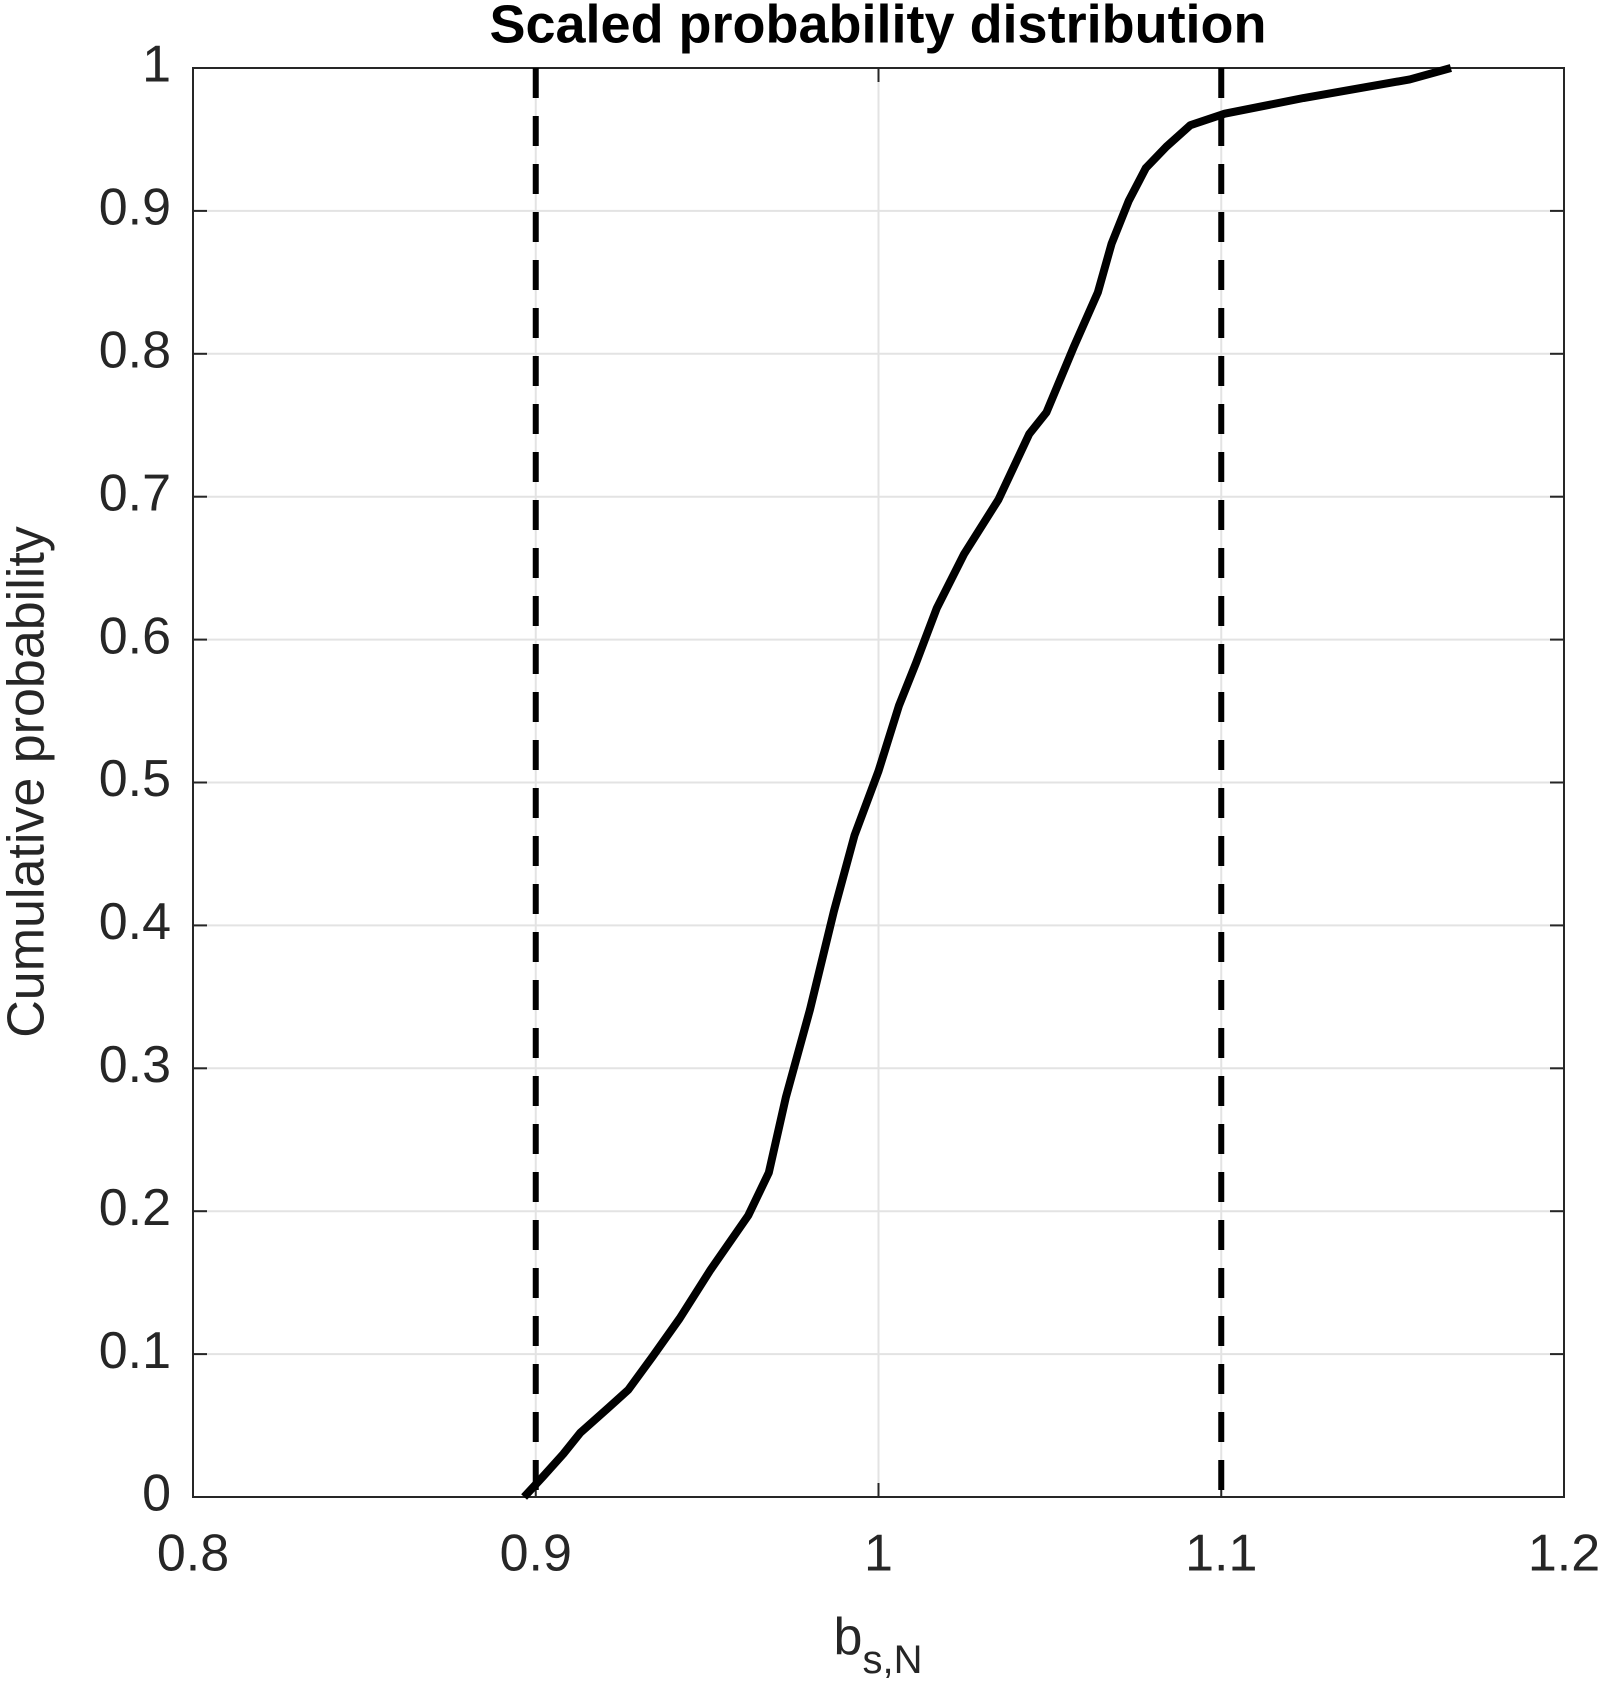 The height and width of the screenshot is (1704, 1610). I want to click on y-tick-label: 0, so click(156, 1494).